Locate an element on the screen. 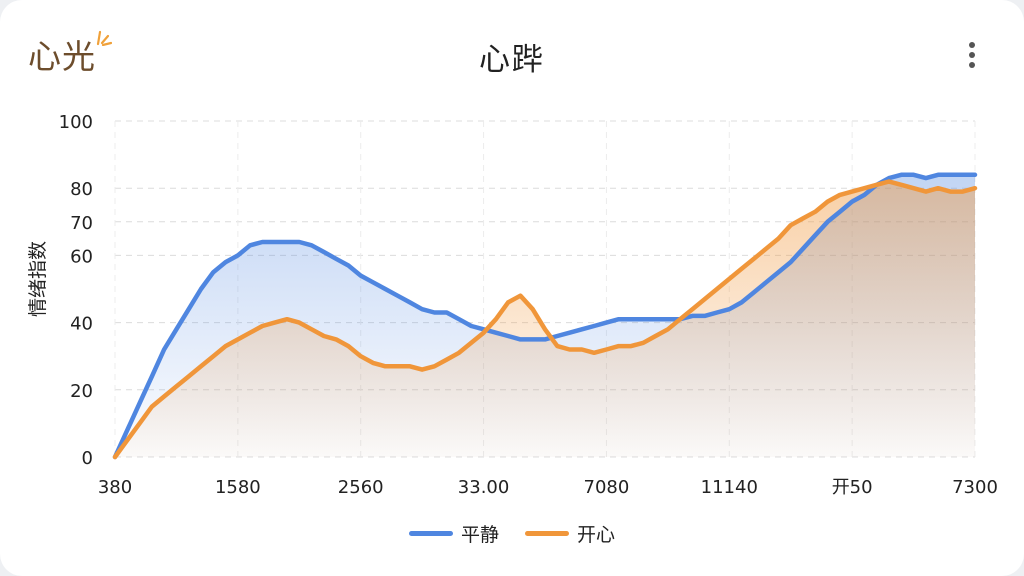 The height and width of the screenshot is (576, 1024). y-tick-label: 60 is located at coordinates (81, 256).